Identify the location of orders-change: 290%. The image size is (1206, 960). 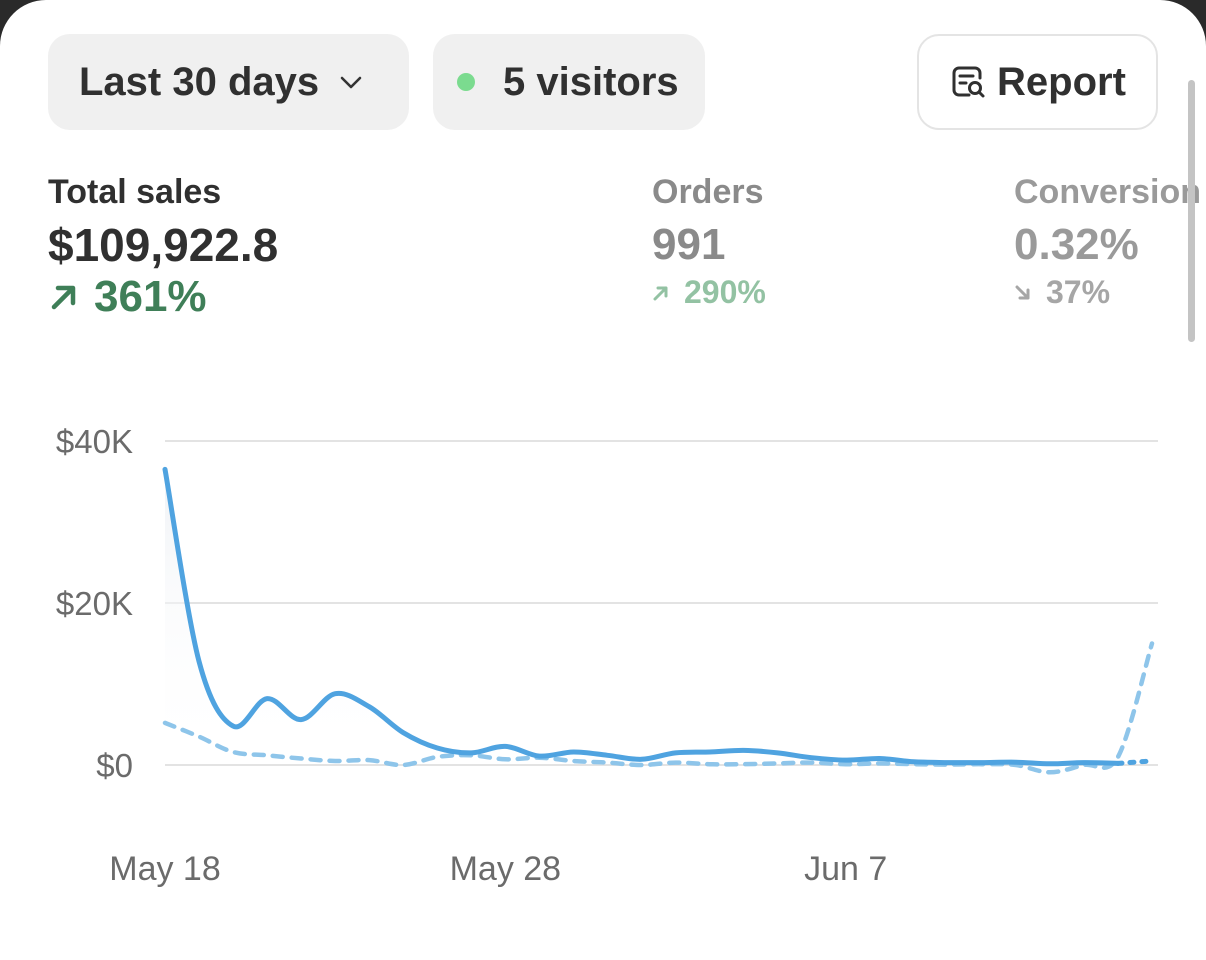
(709, 292).